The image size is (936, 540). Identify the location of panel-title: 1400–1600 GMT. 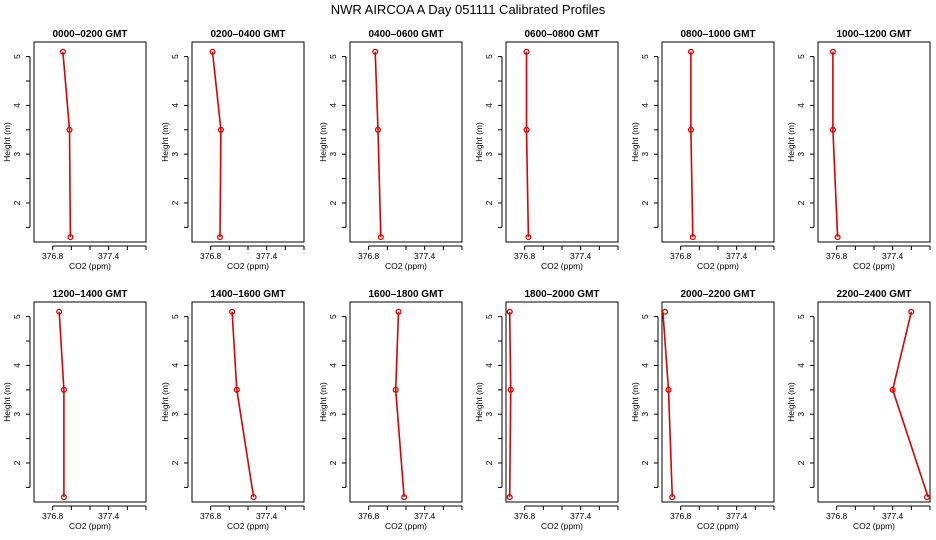
(247, 294).